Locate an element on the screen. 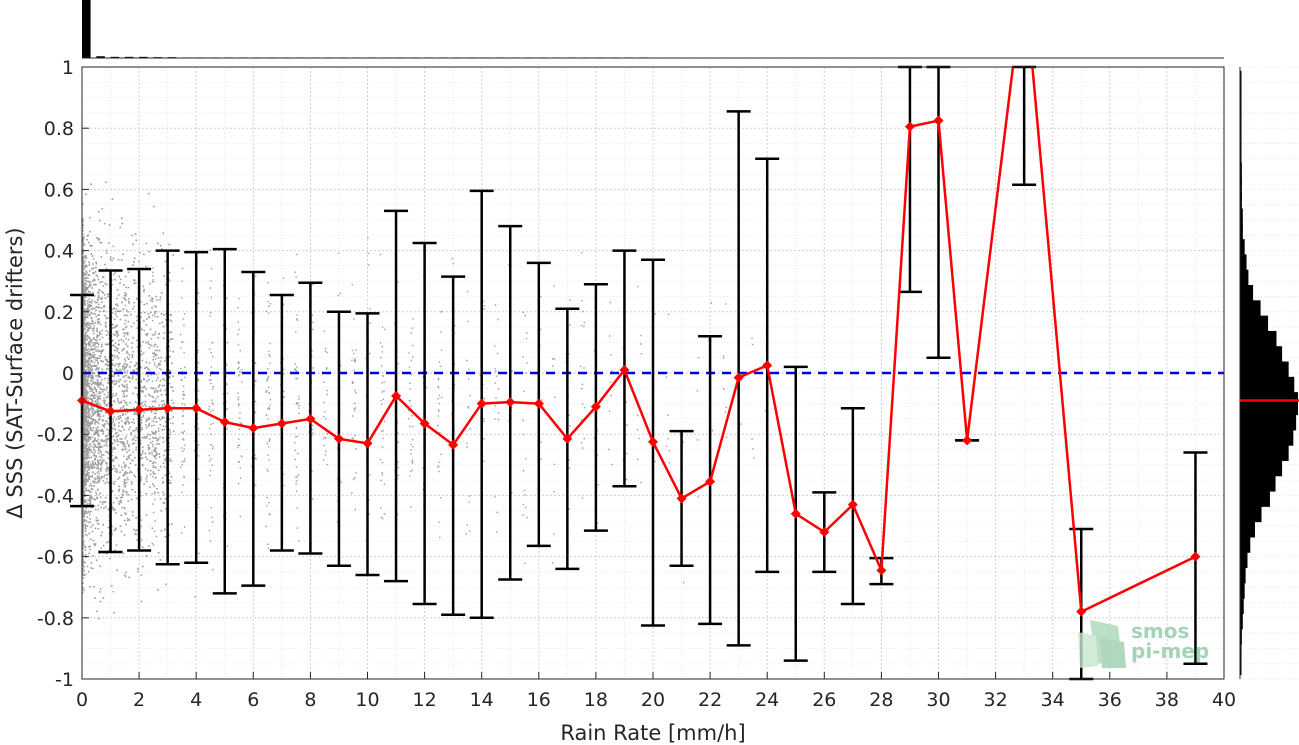 The height and width of the screenshot is (745, 1299). x-tick-label: 18 is located at coordinates (596, 700).